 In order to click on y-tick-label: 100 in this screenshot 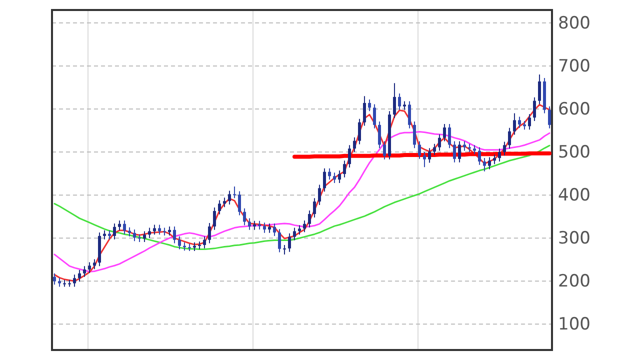, I will do `click(574, 324)`.